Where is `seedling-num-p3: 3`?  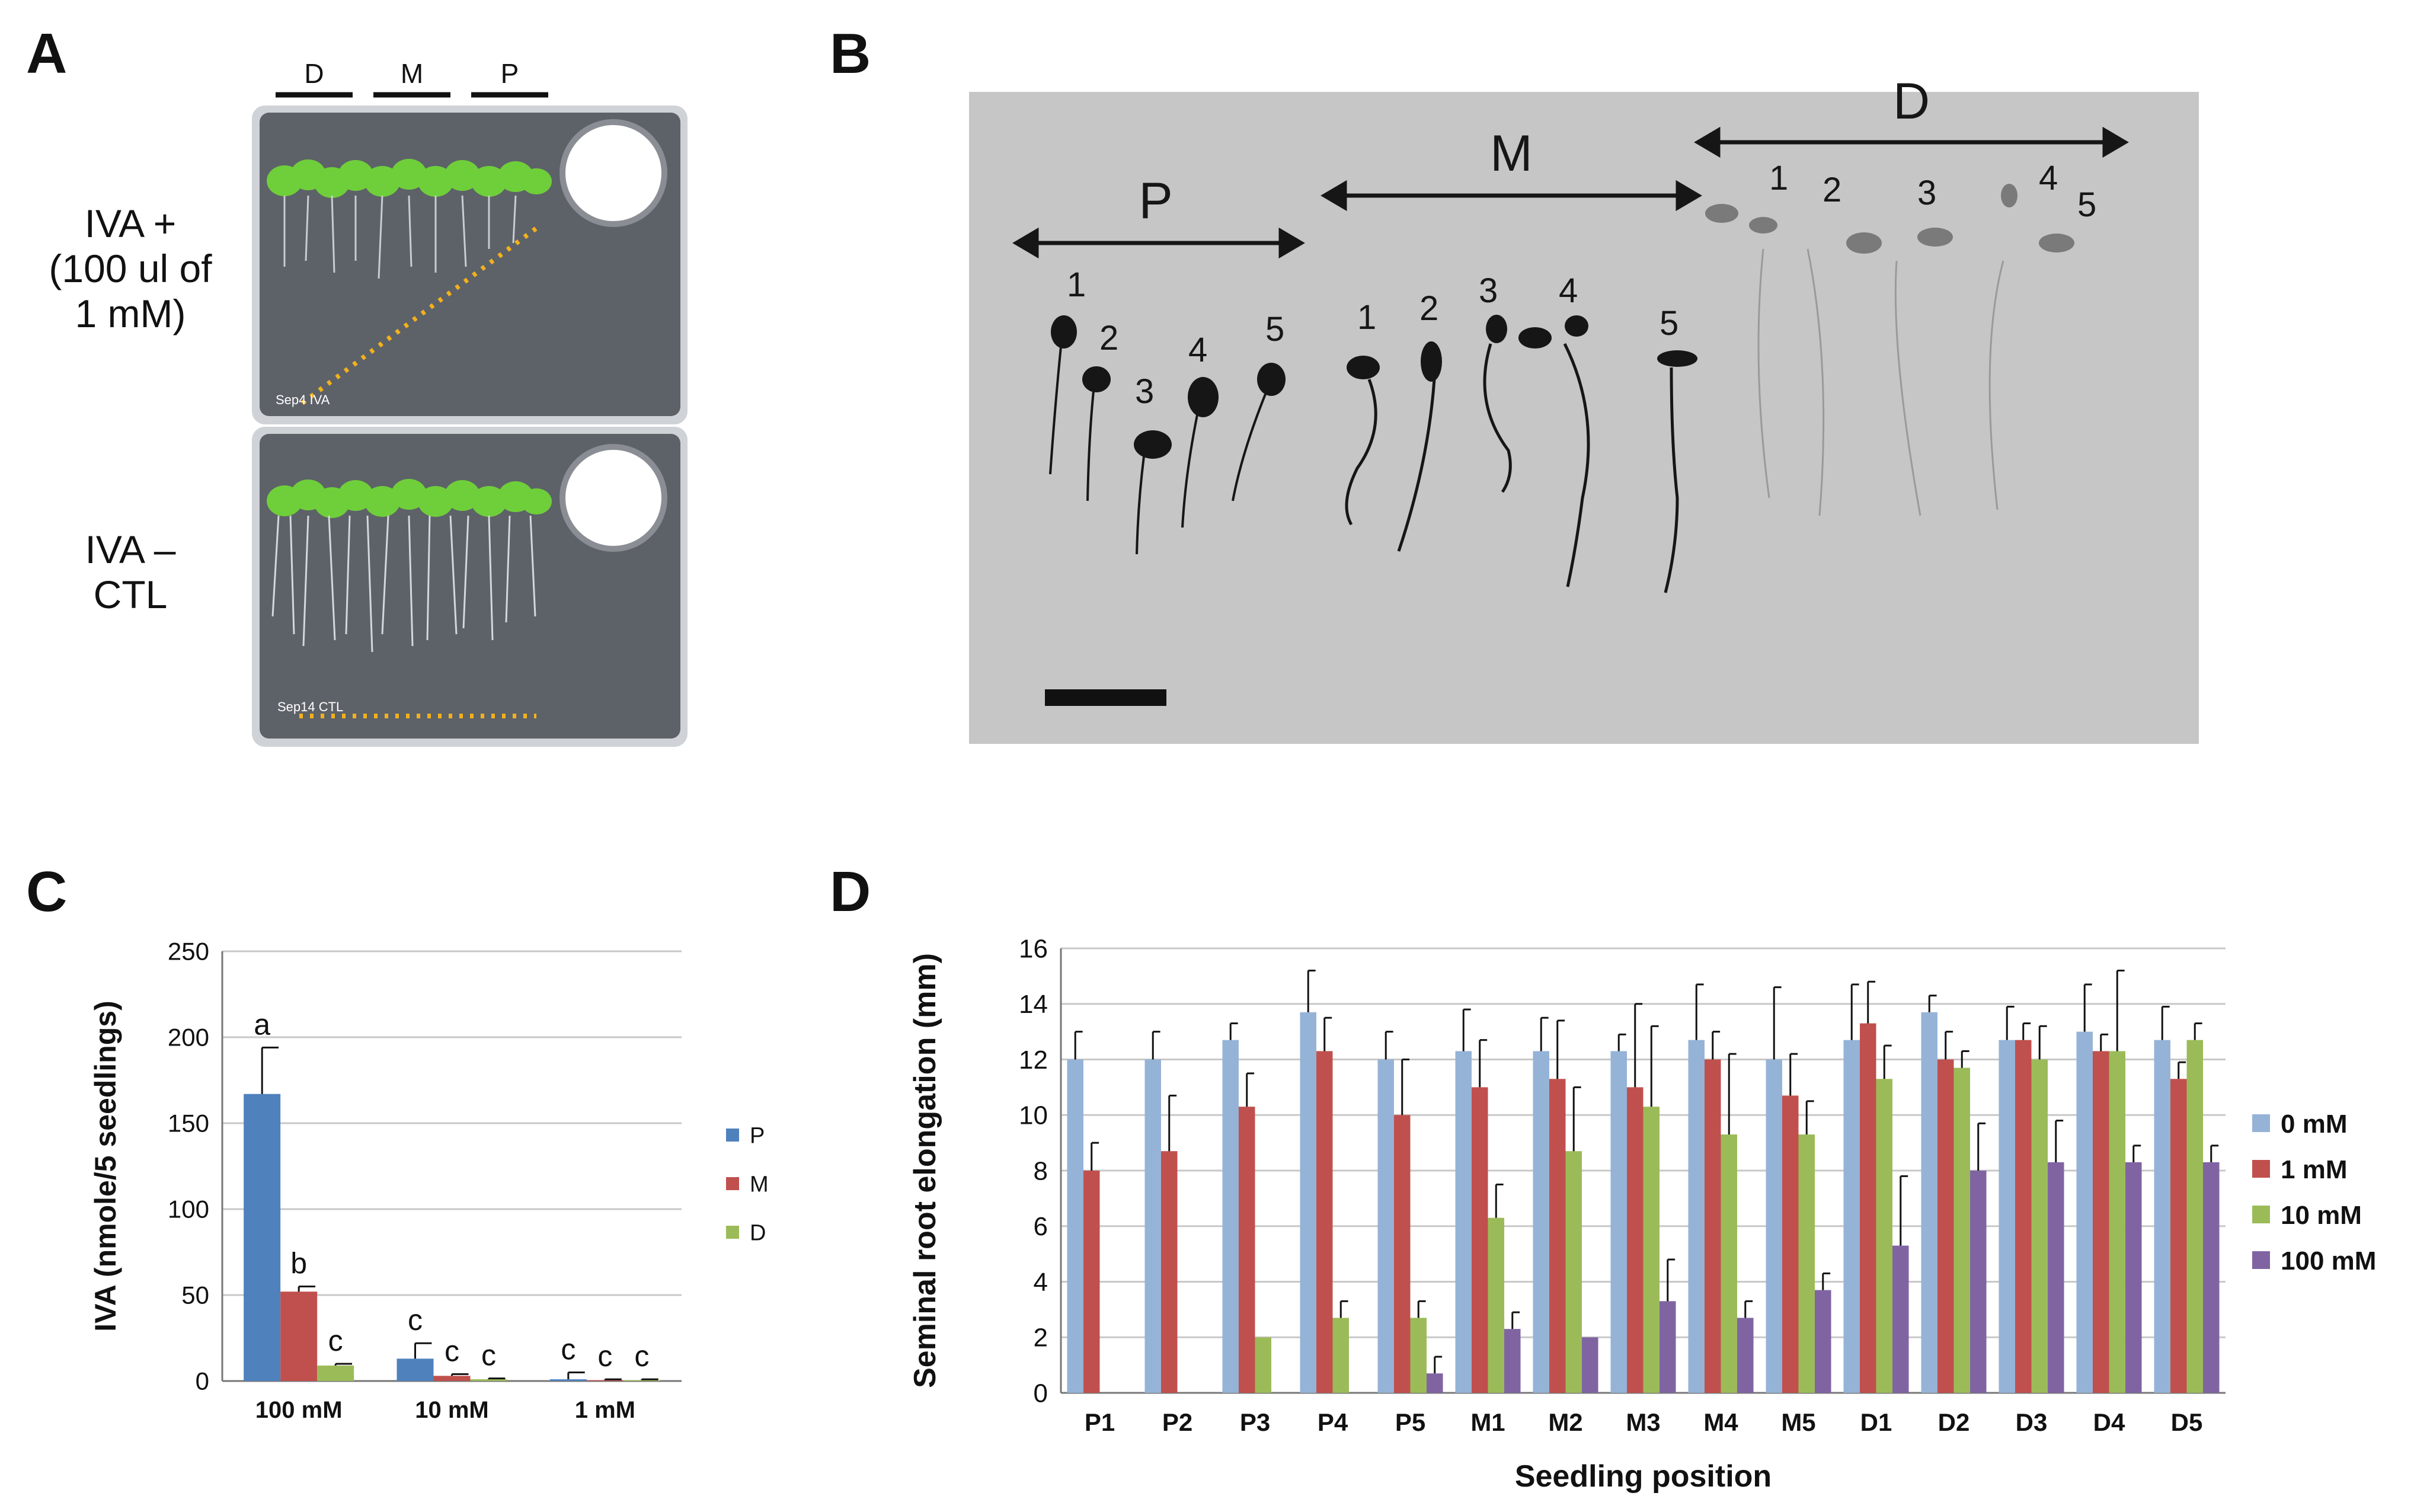 seedling-num-p3: 3 is located at coordinates (1144, 391).